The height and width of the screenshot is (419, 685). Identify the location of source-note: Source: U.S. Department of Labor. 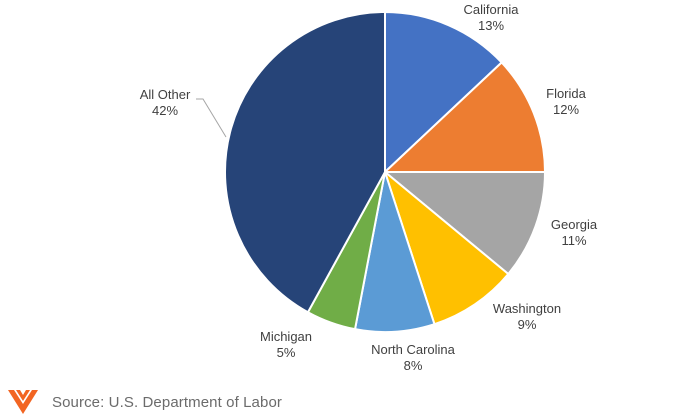
(167, 402).